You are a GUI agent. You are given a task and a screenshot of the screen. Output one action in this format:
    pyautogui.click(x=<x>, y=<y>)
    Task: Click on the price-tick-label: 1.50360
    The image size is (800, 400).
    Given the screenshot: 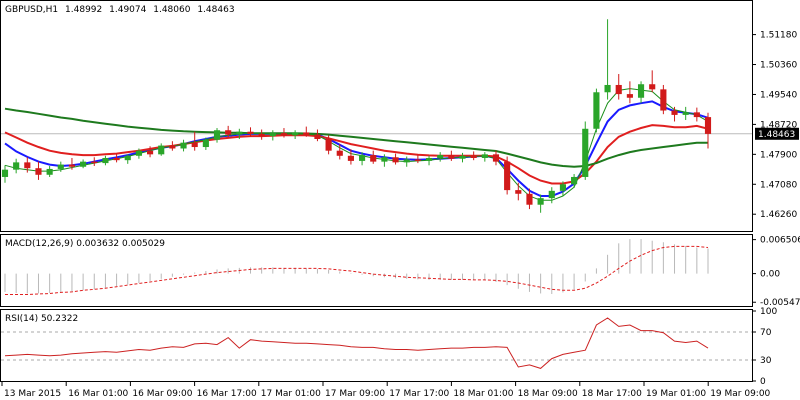 What is the action you would take?
    pyautogui.click(x=778, y=66)
    